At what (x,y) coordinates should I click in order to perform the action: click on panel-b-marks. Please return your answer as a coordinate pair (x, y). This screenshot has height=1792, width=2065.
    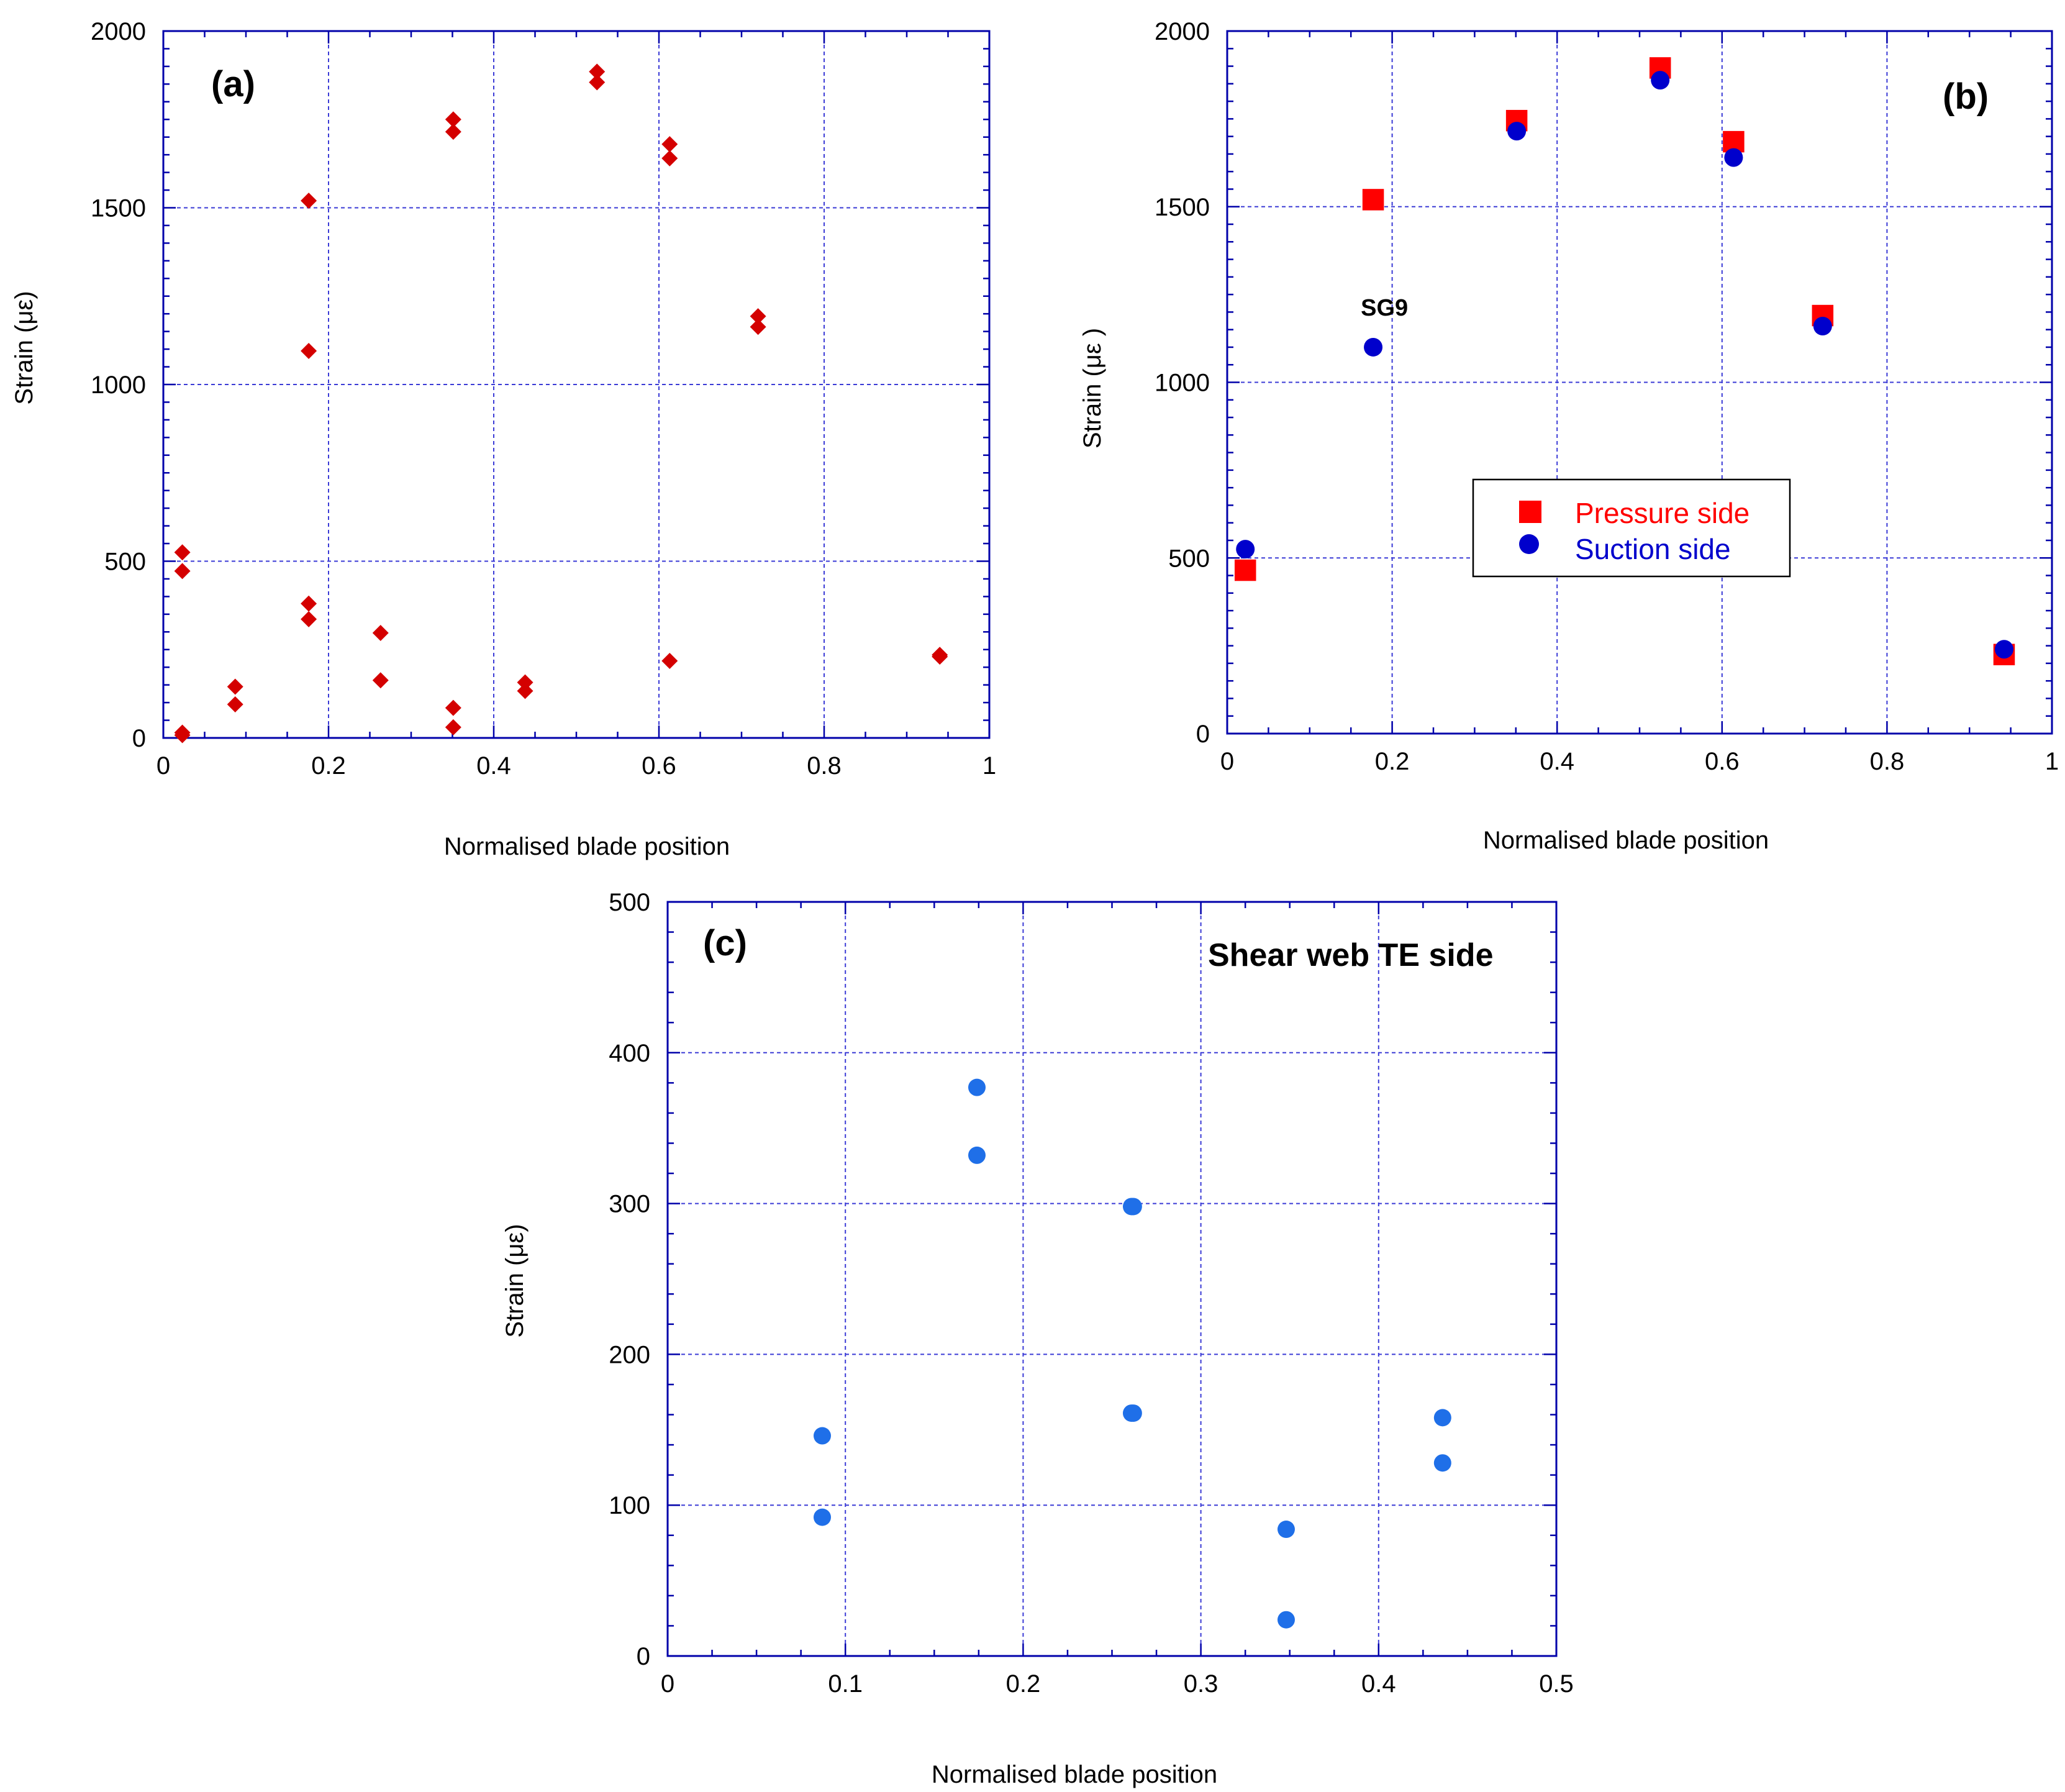
    Looking at the image, I should click on (1624, 361).